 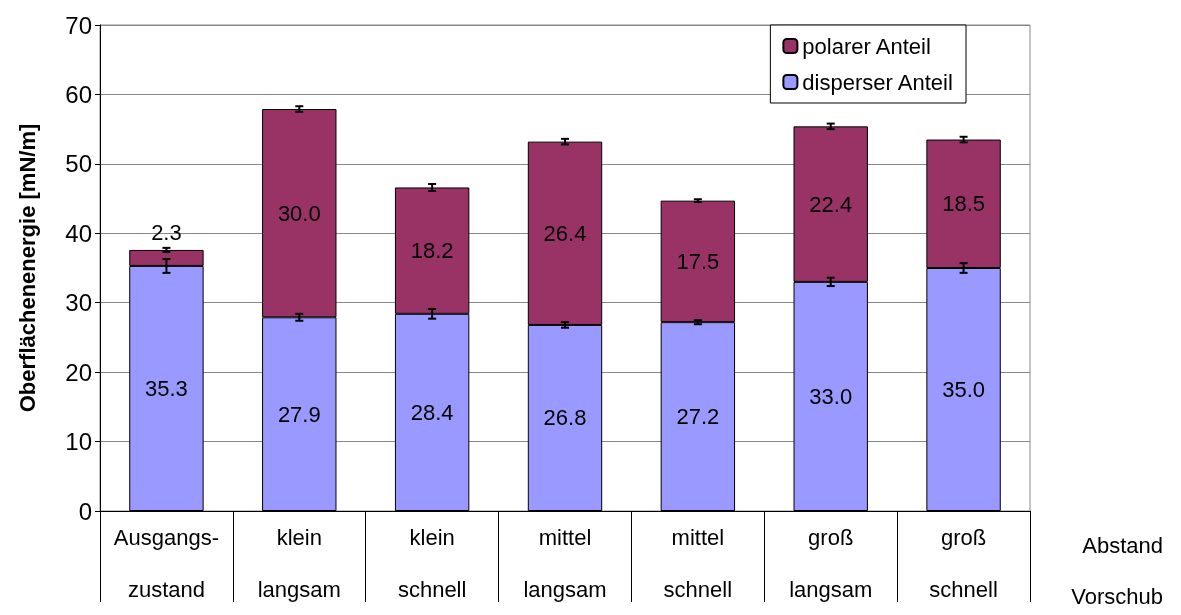 What do you see at coordinates (299, 414) in the screenshot?
I see `data-label: 27.9` at bounding box center [299, 414].